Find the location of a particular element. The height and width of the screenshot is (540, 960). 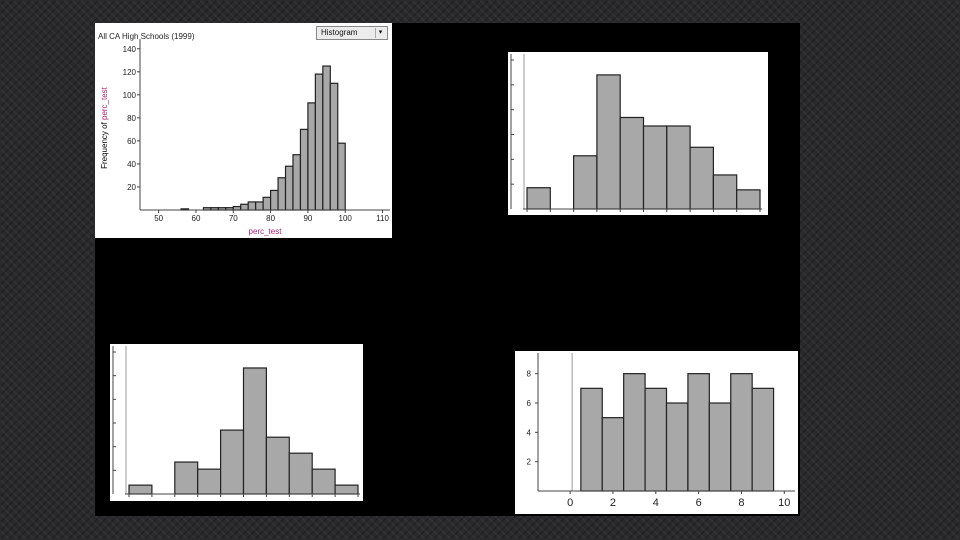

chart1-y-tick-label: 80 is located at coordinates (131, 118).